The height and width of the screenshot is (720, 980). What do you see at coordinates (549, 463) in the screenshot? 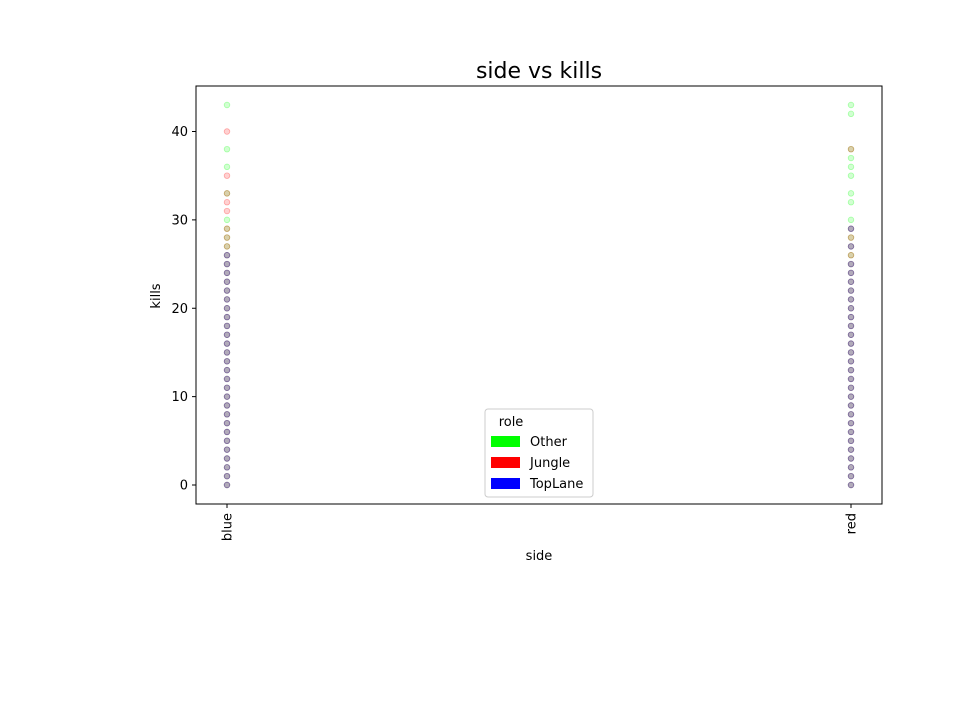
I see `legend-label: Jungle` at bounding box center [549, 463].